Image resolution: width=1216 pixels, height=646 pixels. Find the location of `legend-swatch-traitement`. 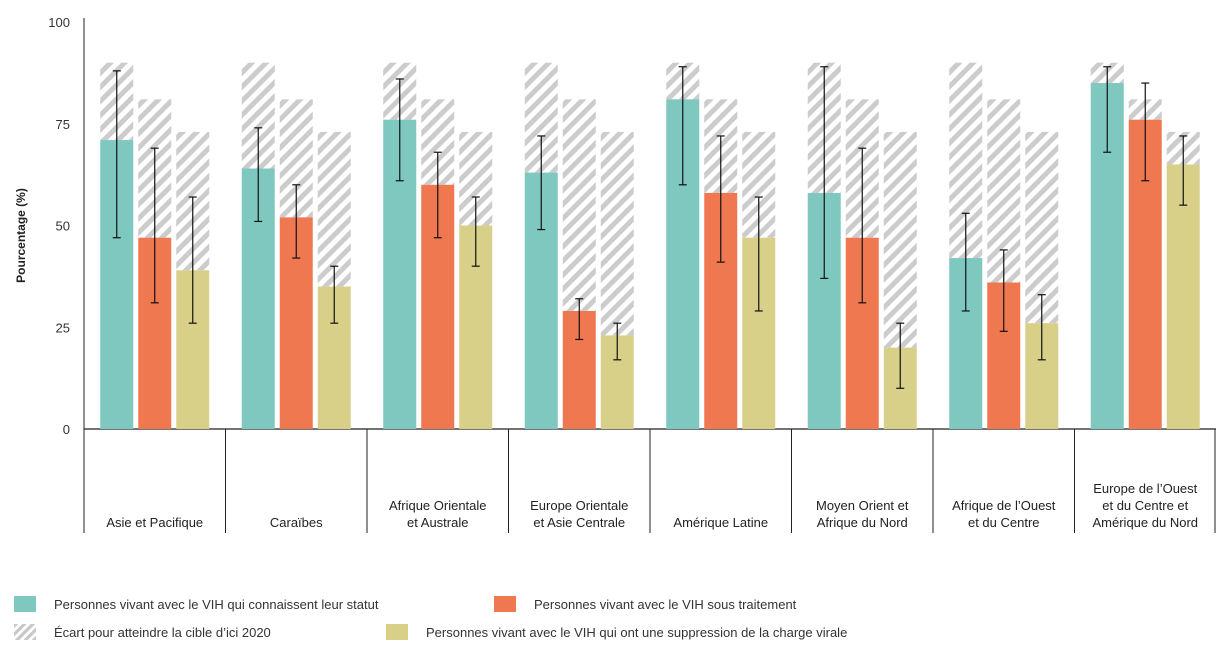

legend-swatch-traitement is located at coordinates (505, 604).